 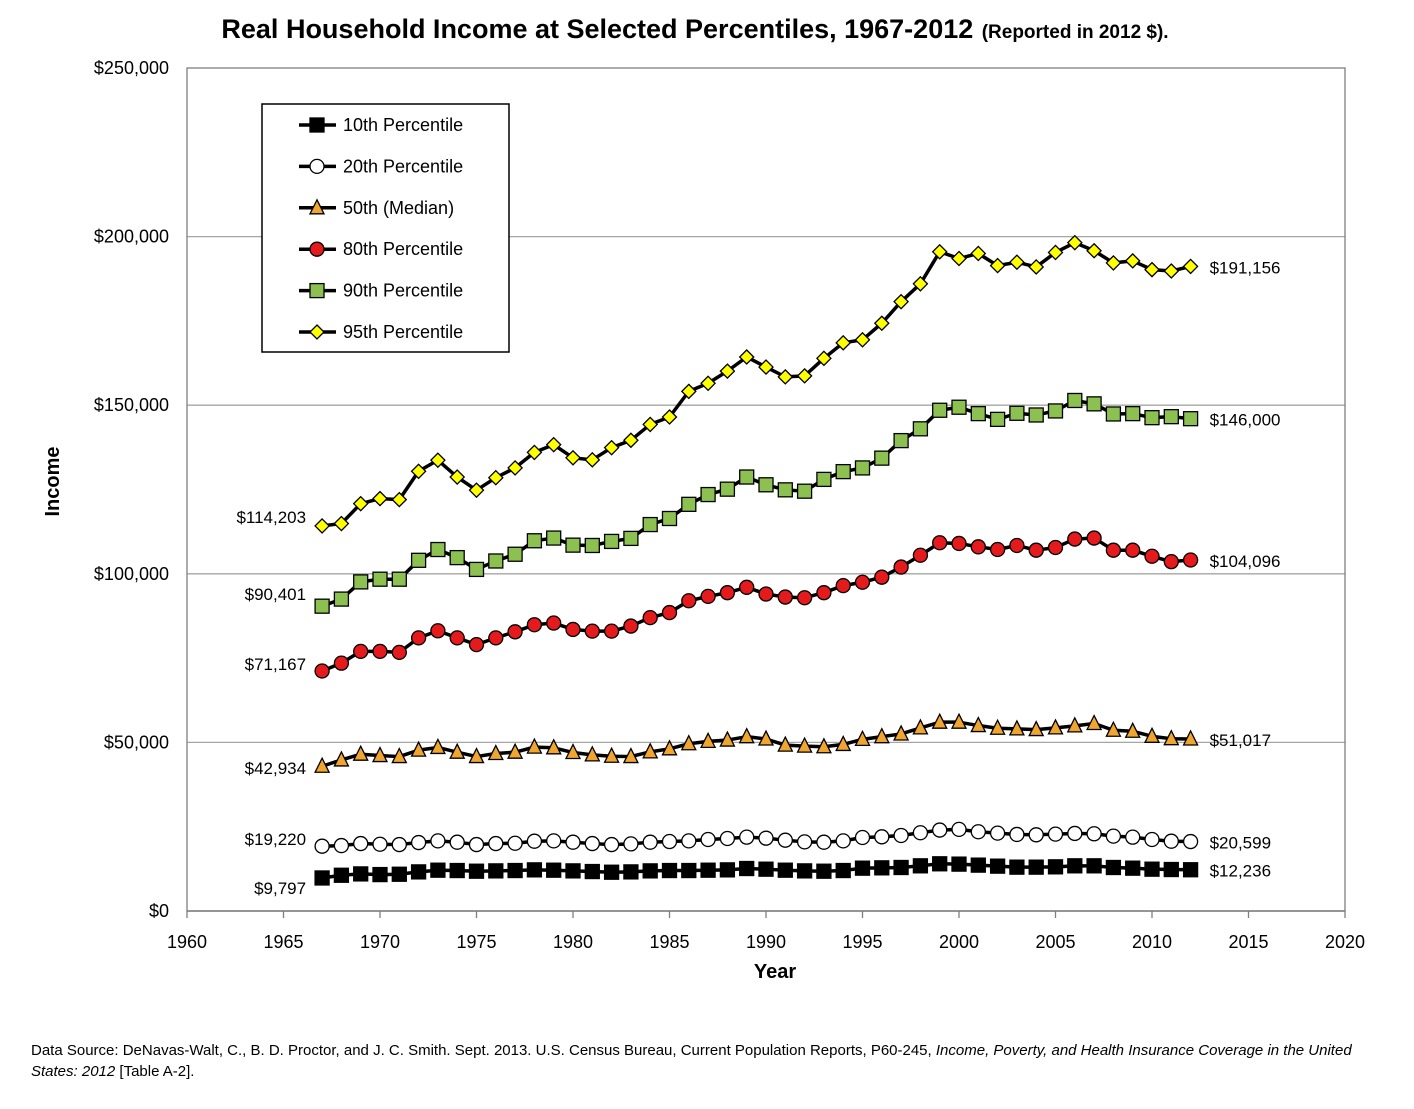 I want to click on source-suffix: [Table A-2]., so click(x=157, y=1071).